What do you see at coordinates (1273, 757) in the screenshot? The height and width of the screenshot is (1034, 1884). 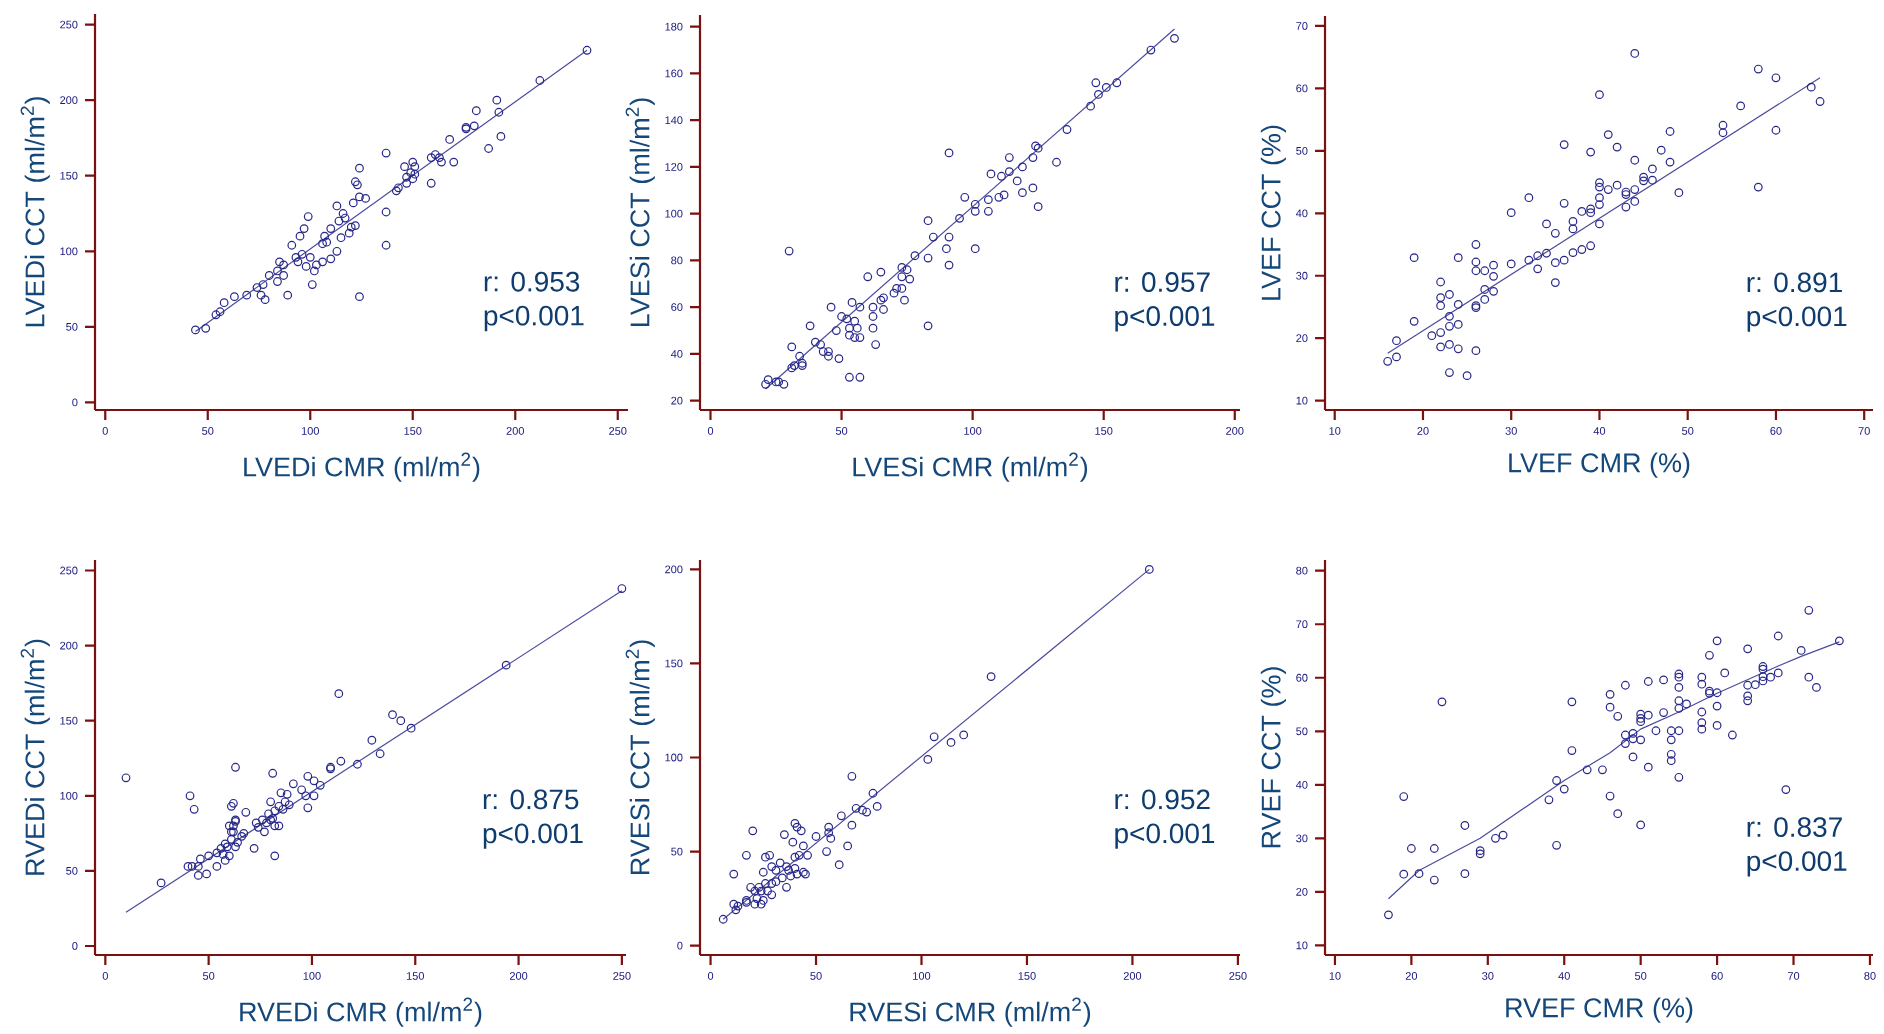 I see `y-axis-title: RVEF CCT (%)` at bounding box center [1273, 757].